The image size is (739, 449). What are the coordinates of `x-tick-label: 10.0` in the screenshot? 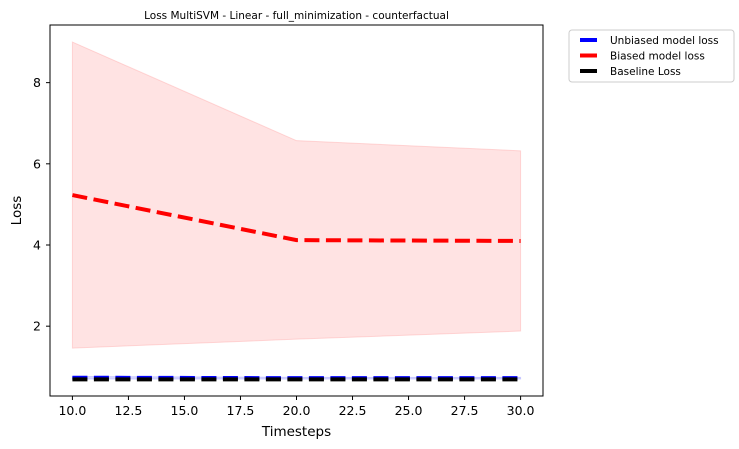 It's located at (72, 410).